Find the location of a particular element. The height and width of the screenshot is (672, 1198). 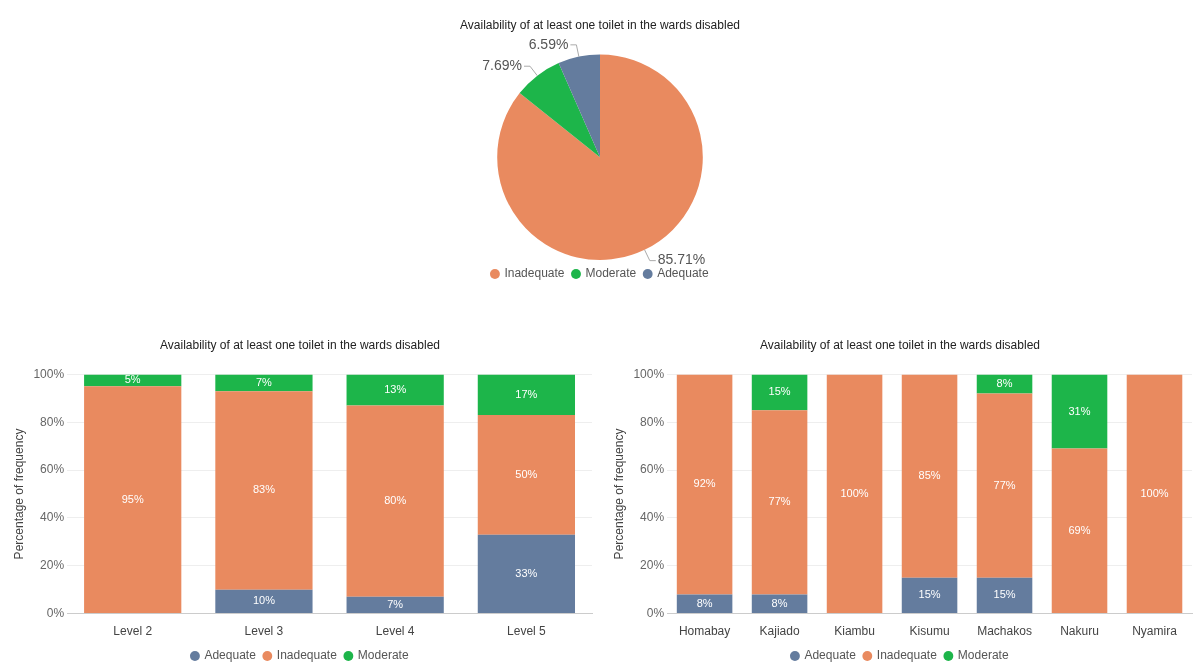

x-tick-label: Kiambu is located at coordinates (854, 631).